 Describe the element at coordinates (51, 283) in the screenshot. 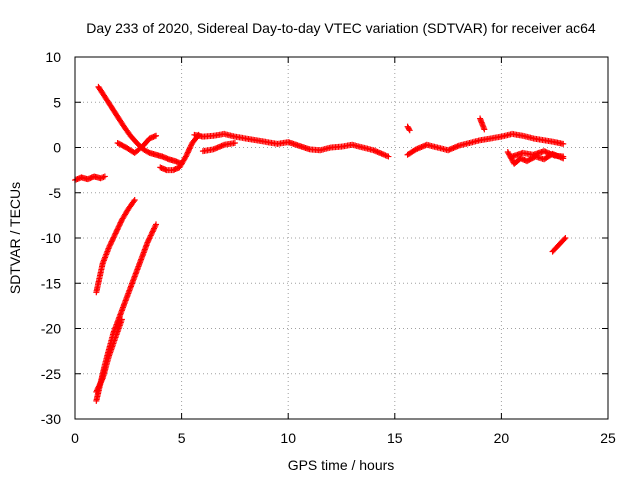

I see `y-tick-label: -15` at that location.